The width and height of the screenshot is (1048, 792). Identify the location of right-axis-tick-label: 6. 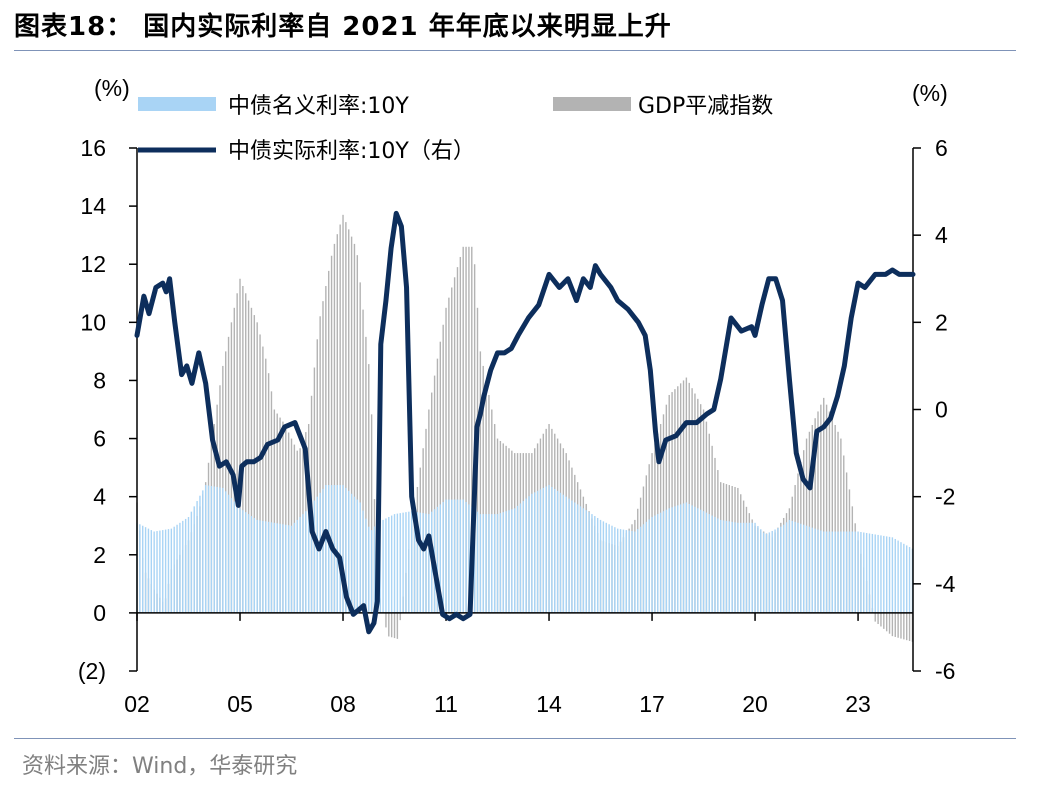
(941, 148).